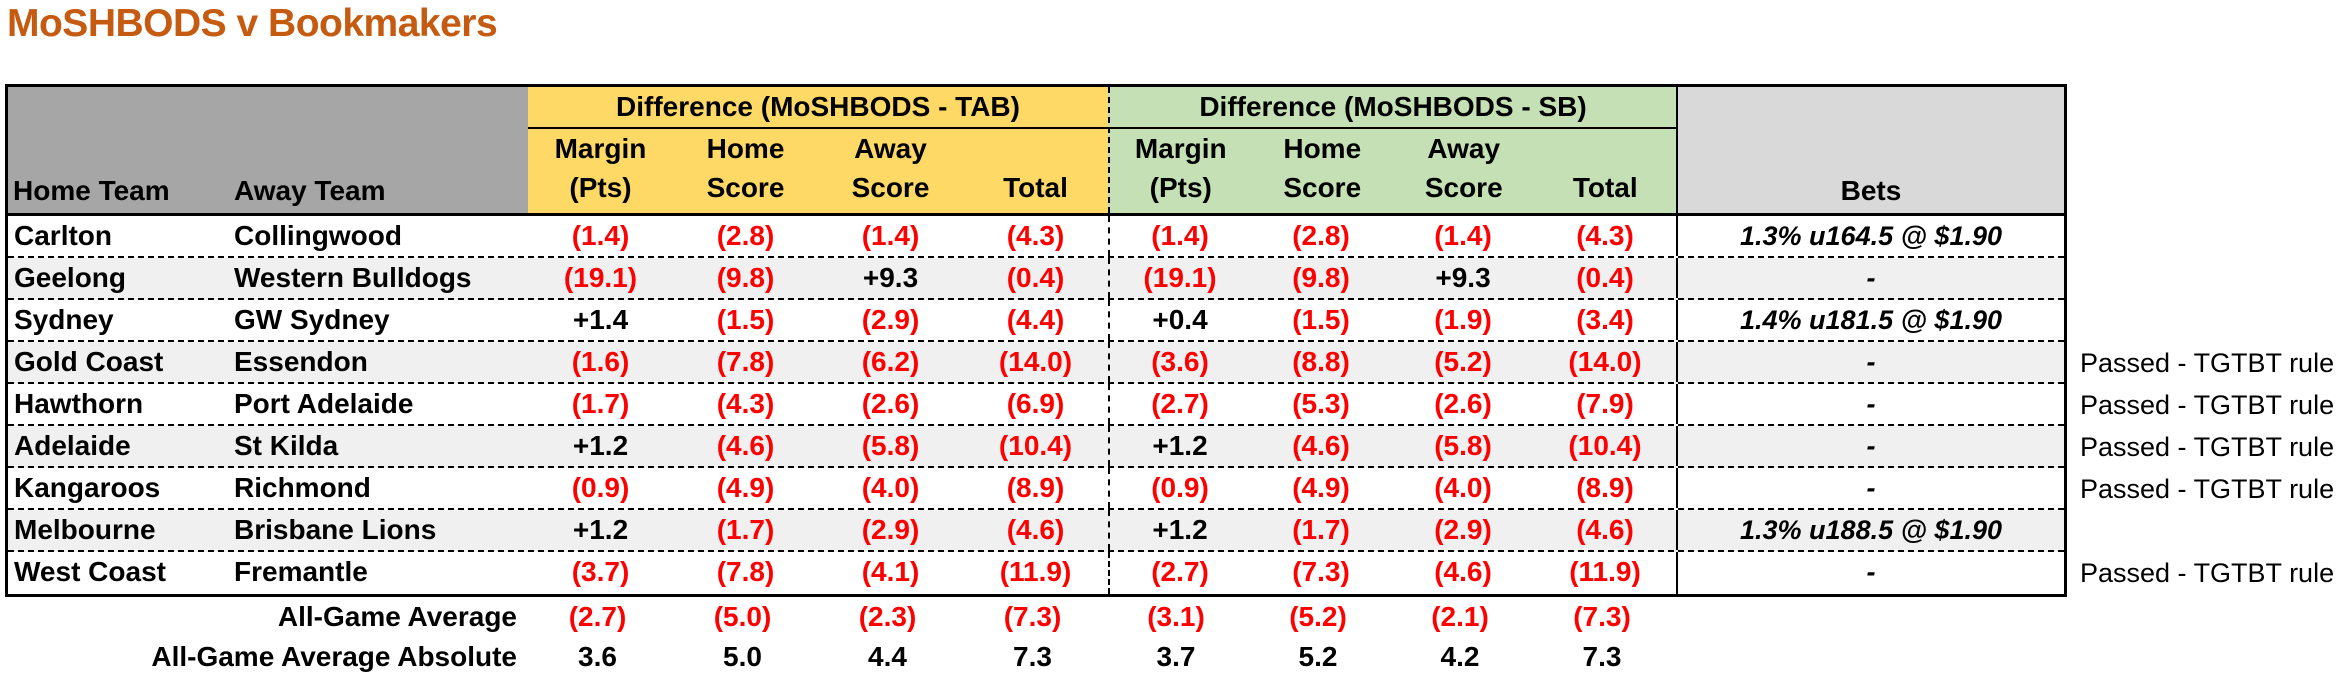 The width and height of the screenshot is (2346, 674). Describe the element at coordinates (1870, 320) in the screenshot. I see `bets-cell: 1.4% u181.5 @ $1.90` at that location.